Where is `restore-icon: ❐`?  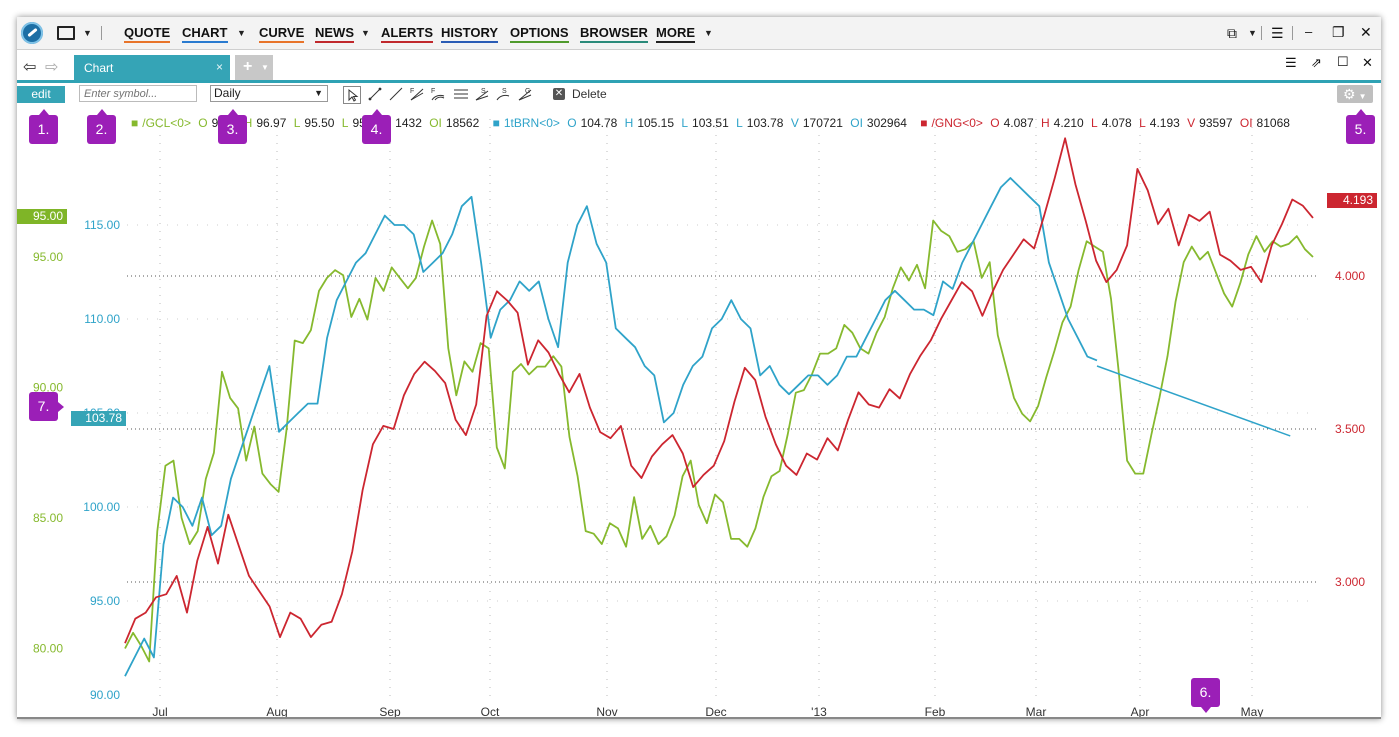 restore-icon: ❐ is located at coordinates (1338, 32).